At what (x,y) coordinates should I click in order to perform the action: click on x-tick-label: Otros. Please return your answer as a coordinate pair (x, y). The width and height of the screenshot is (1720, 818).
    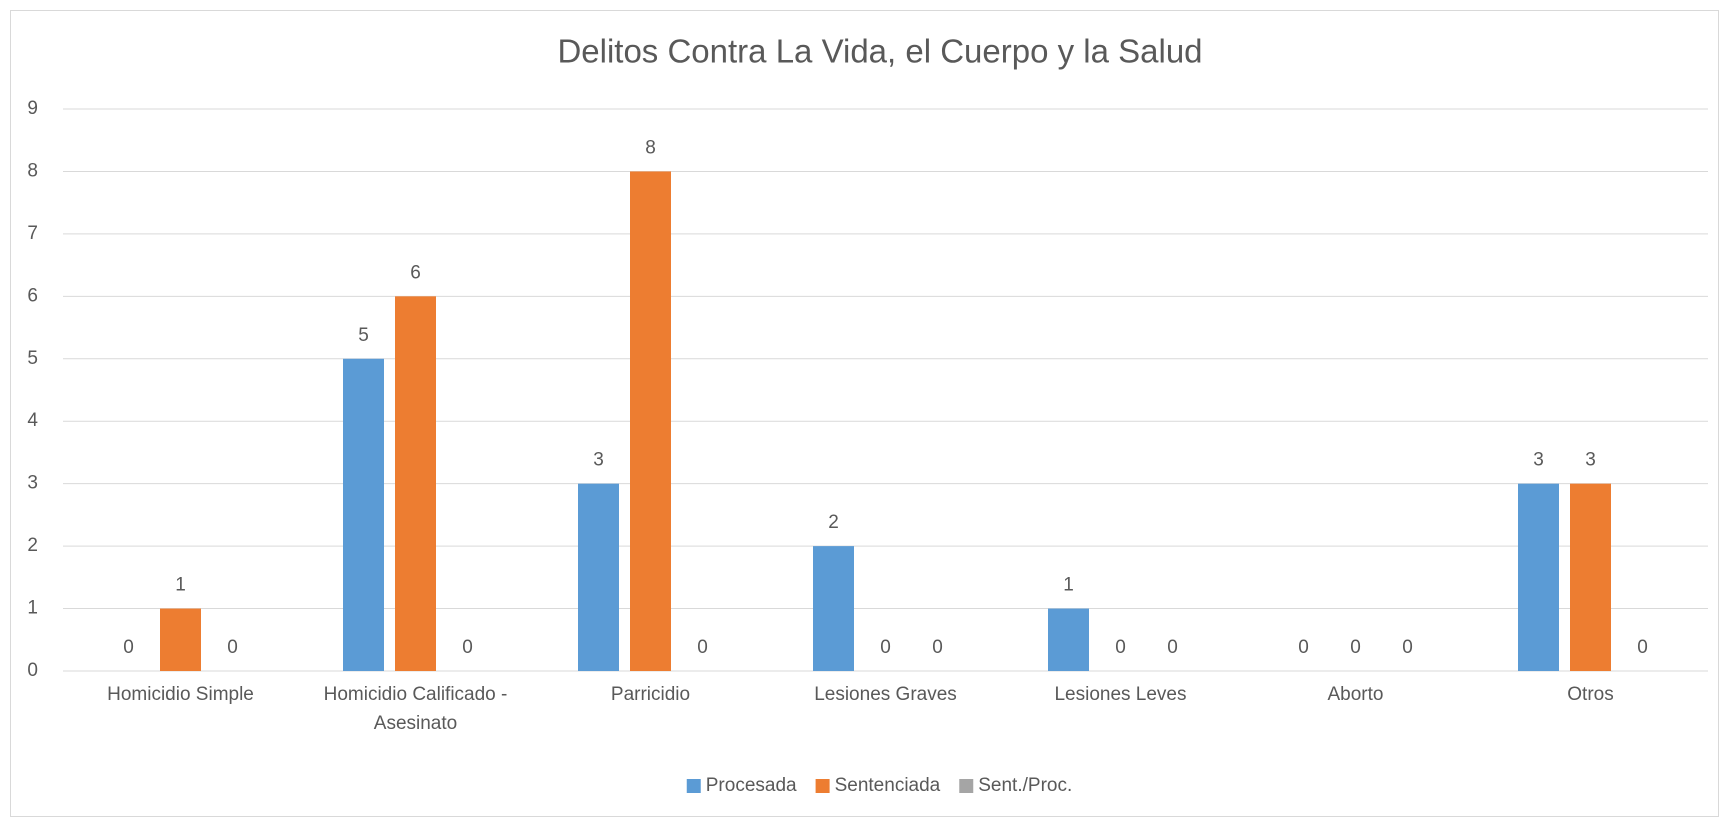
    Looking at the image, I should click on (1590, 694).